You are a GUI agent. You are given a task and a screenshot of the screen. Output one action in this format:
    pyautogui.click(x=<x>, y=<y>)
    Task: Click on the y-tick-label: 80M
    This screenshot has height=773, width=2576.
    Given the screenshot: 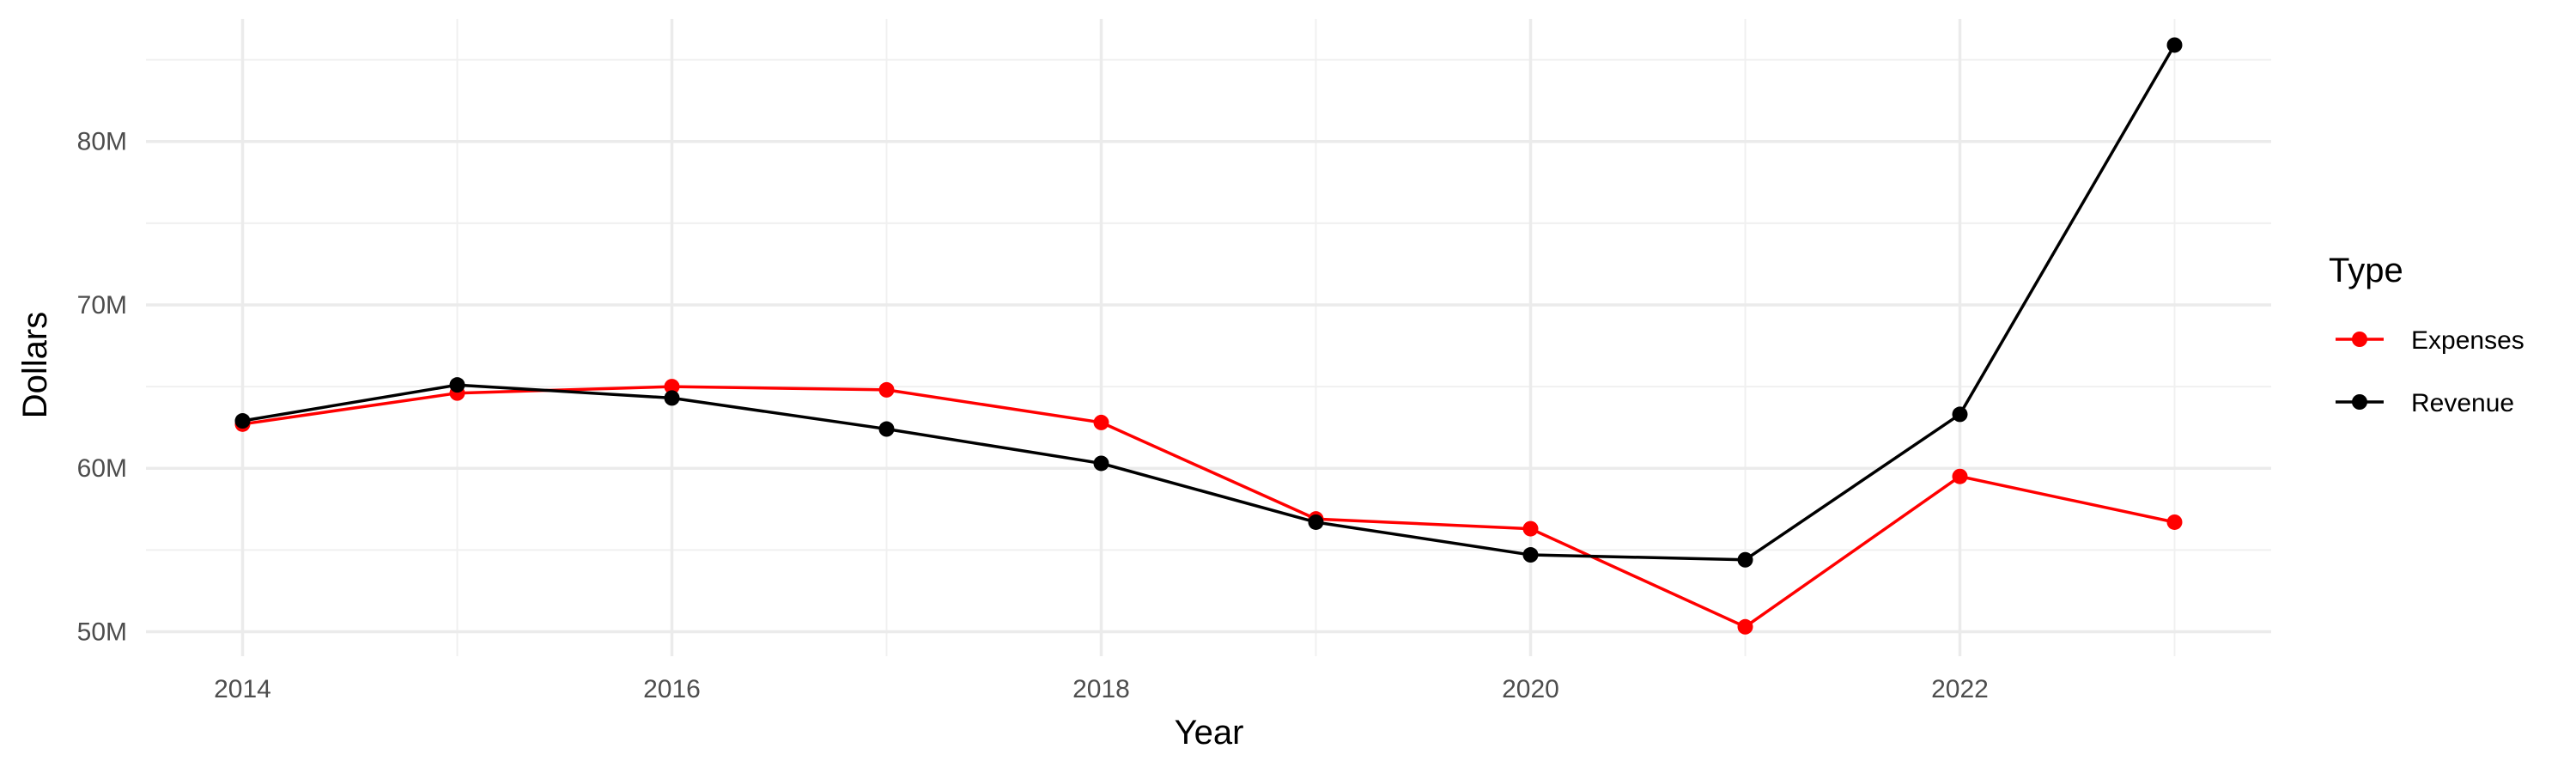 What is the action you would take?
    pyautogui.click(x=102, y=142)
    